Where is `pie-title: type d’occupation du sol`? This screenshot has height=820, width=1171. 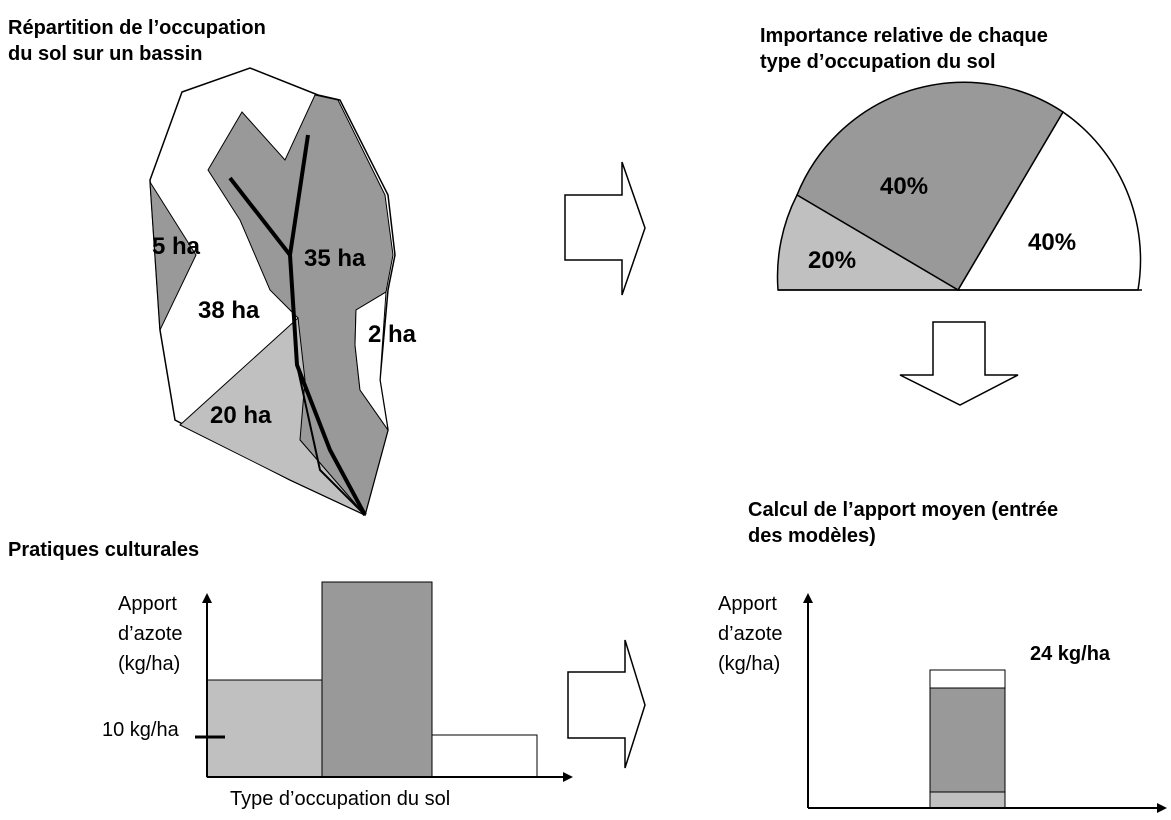 pie-title: type d’occupation du sol is located at coordinates (878, 62).